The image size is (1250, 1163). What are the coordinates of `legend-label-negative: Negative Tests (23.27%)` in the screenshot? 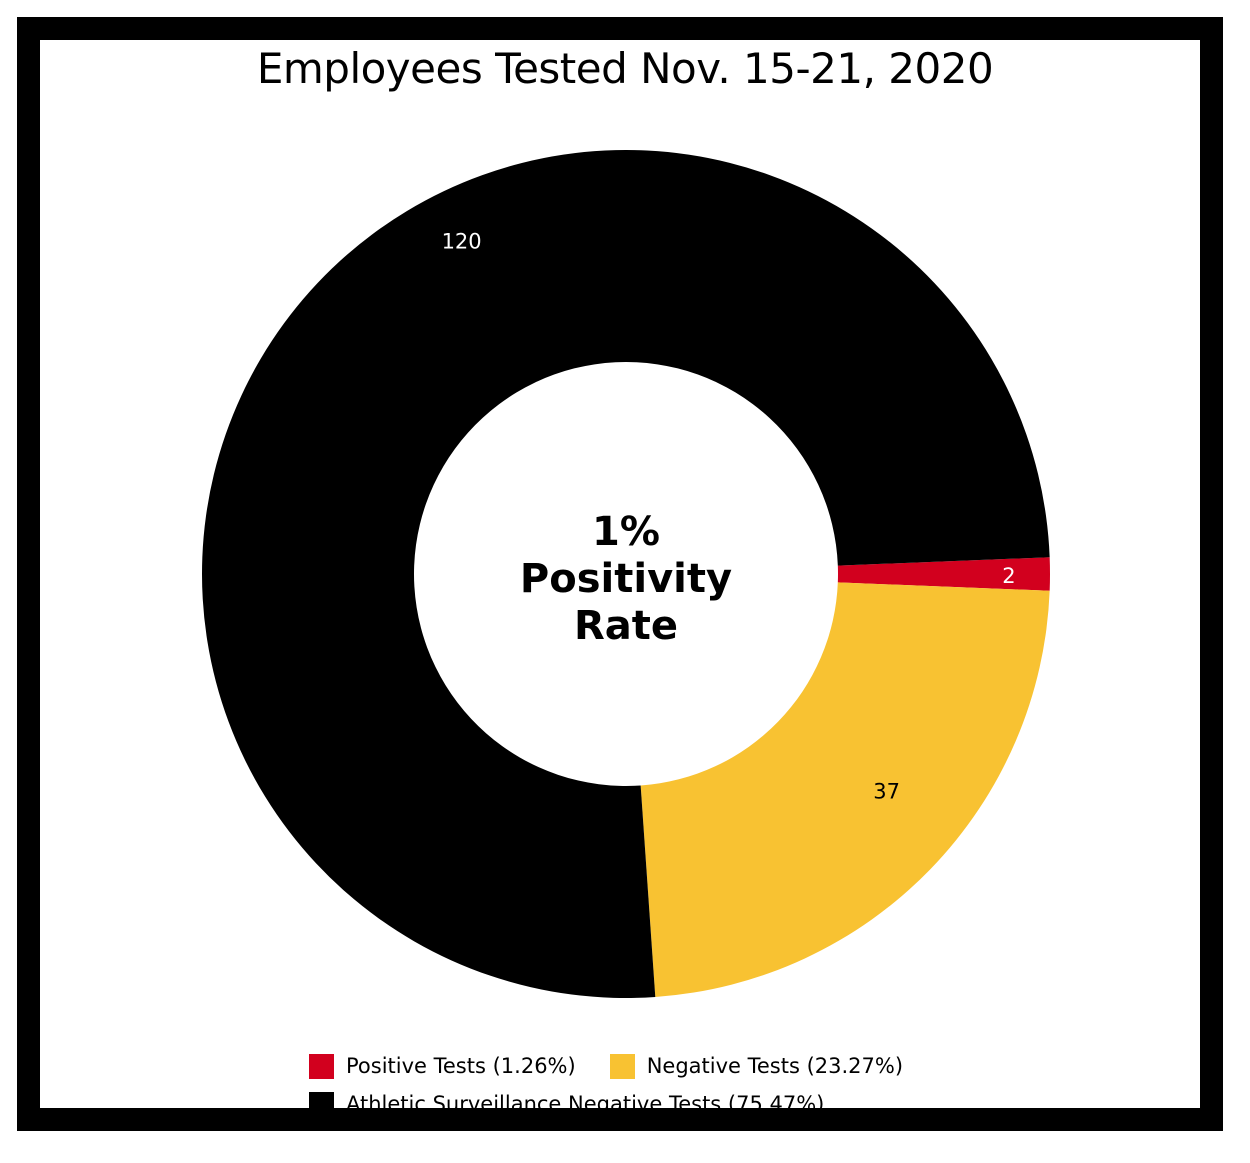 It's located at (775, 1066).